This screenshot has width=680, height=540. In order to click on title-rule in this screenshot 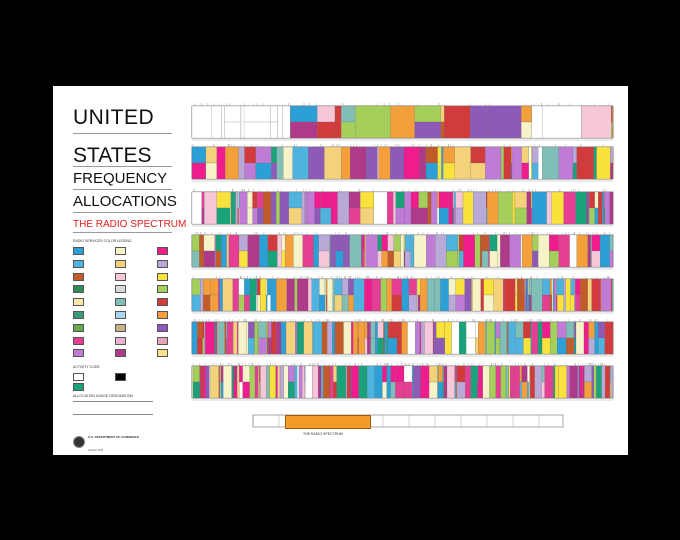, I will do `click(122, 189)`.